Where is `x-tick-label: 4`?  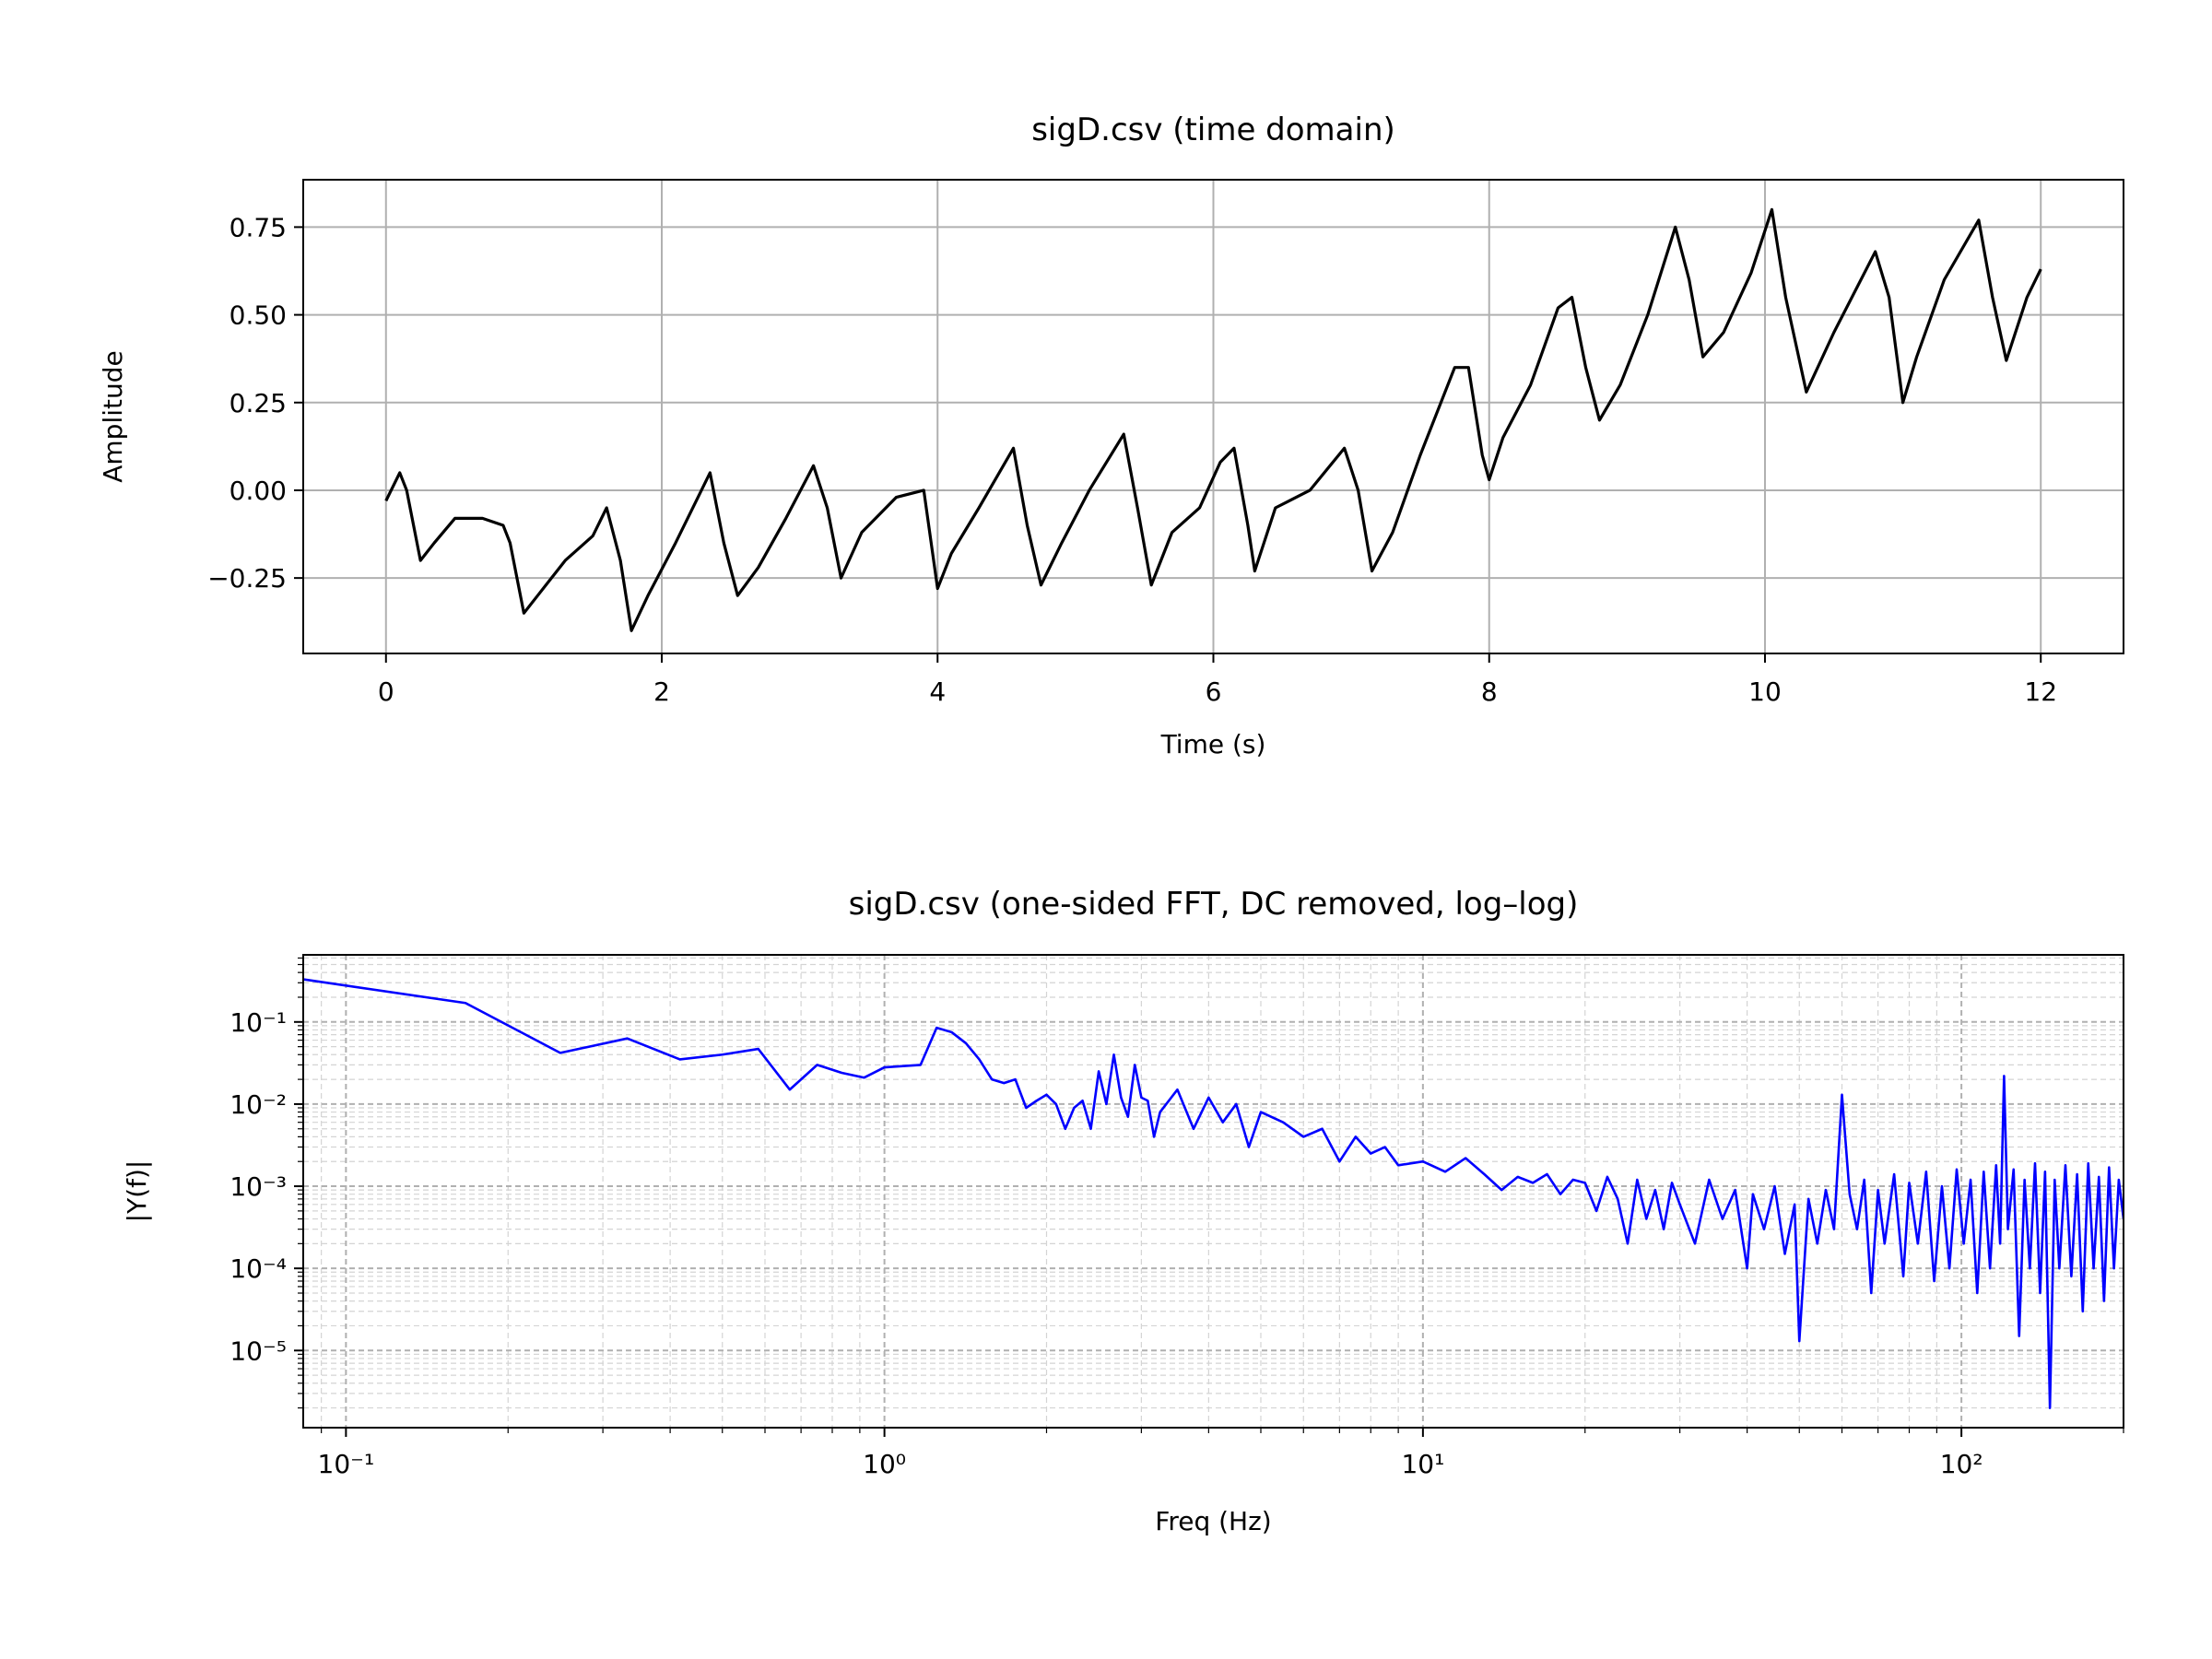 x-tick-label: 4 is located at coordinates (937, 692).